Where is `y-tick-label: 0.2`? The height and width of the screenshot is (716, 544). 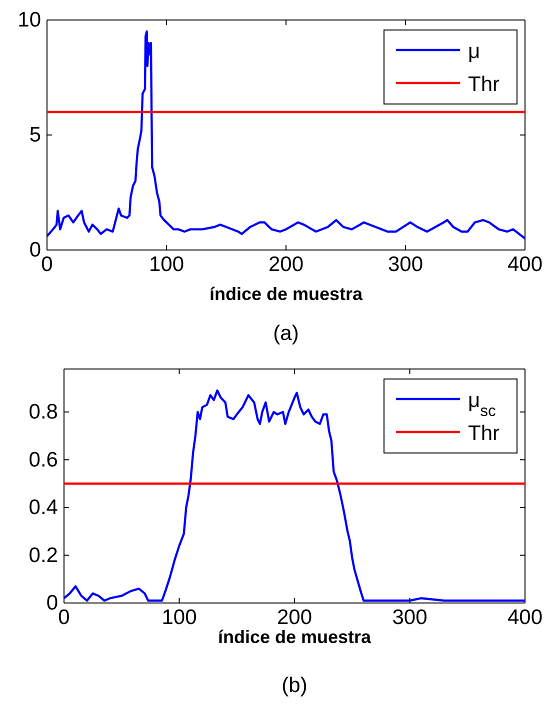
y-tick-label: 0.2 is located at coordinates (43, 555).